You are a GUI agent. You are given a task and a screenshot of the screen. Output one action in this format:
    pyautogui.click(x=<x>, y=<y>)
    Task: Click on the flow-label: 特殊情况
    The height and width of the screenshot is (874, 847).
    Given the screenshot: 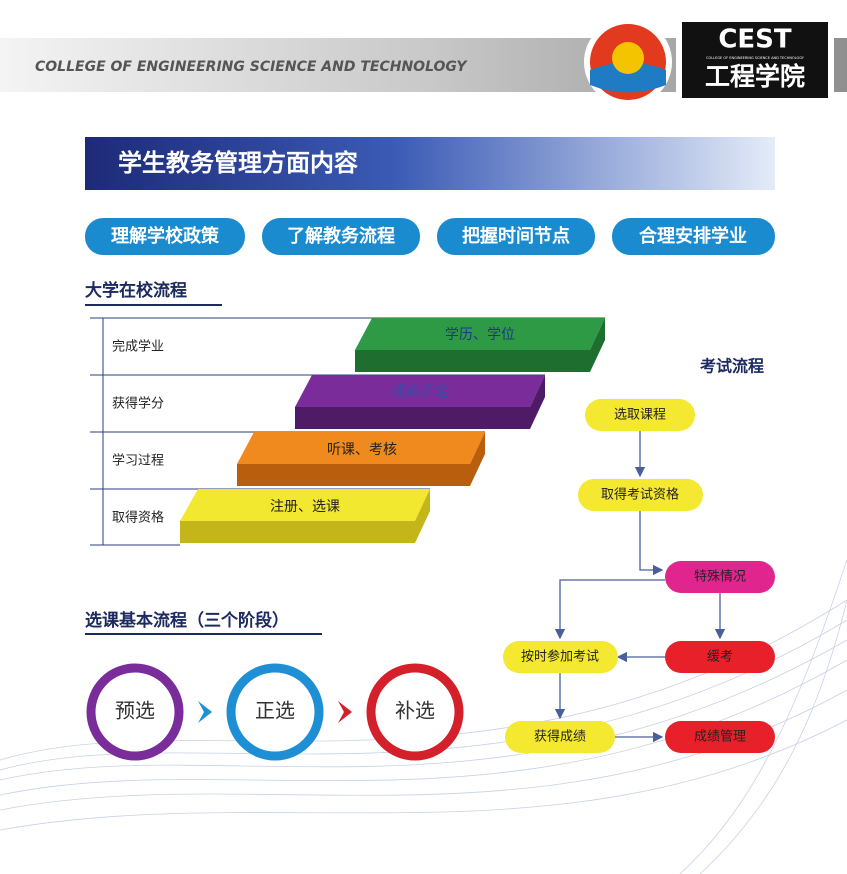 What is the action you would take?
    pyautogui.click(x=720, y=577)
    